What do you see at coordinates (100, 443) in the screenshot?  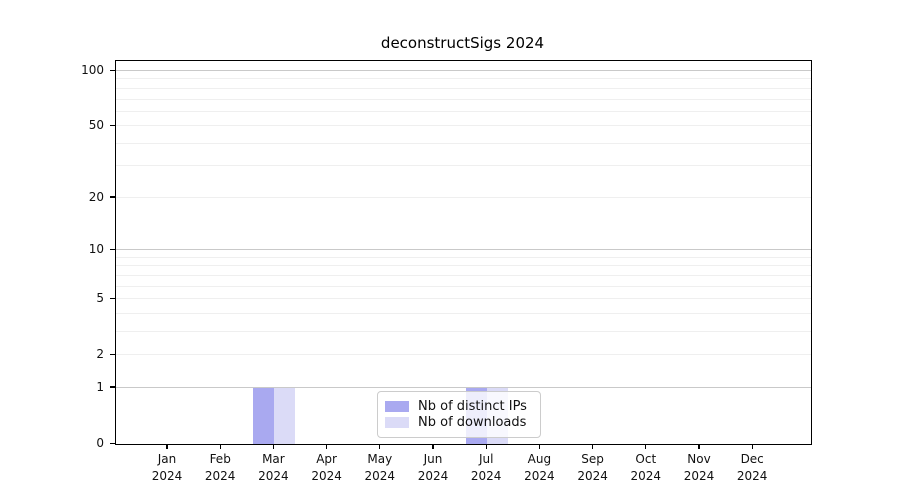 I see `y-tick-label: 0` at bounding box center [100, 443].